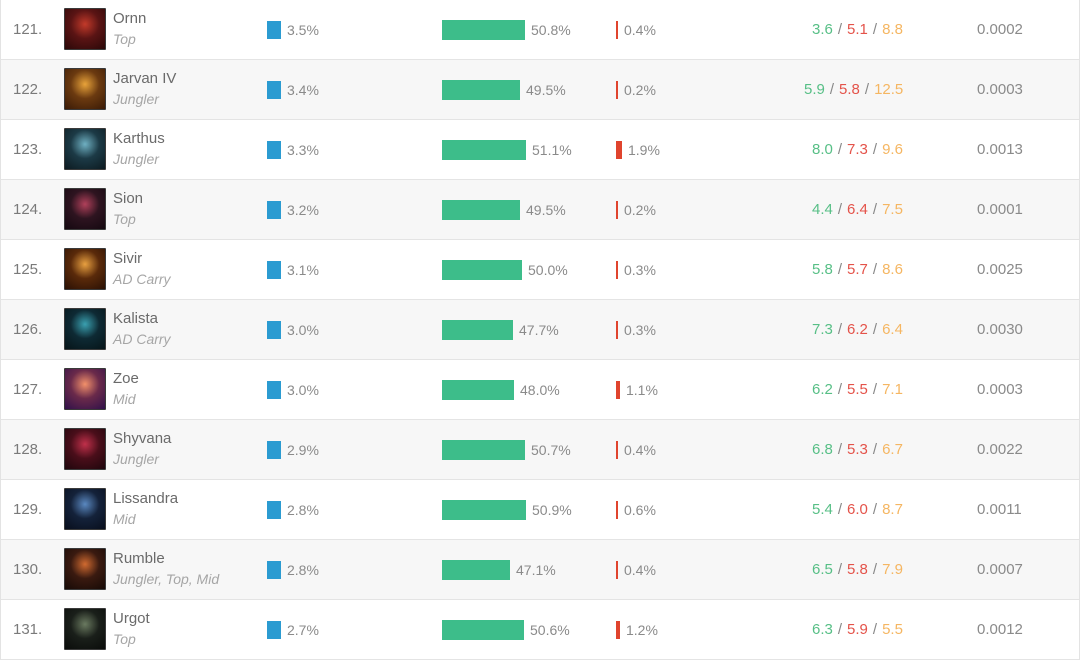  What do you see at coordinates (551, 450) in the screenshot?
I see `win-rate-value: 50.7%` at bounding box center [551, 450].